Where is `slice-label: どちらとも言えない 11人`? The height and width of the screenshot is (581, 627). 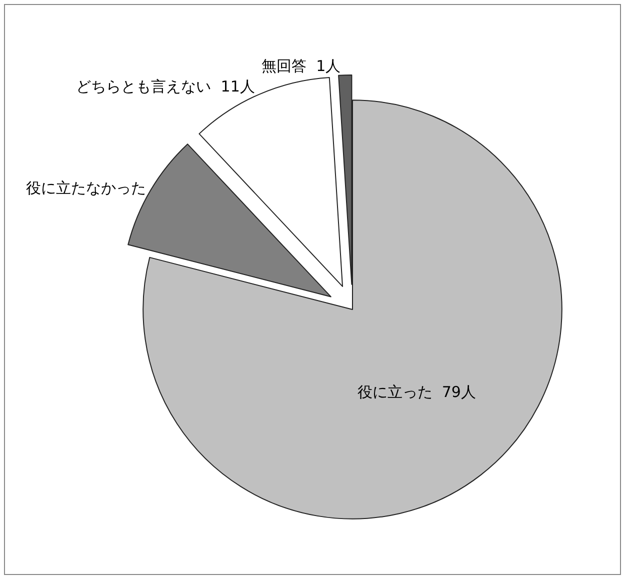
slice-label: どちらとも言えない 11人 is located at coordinates (165, 87).